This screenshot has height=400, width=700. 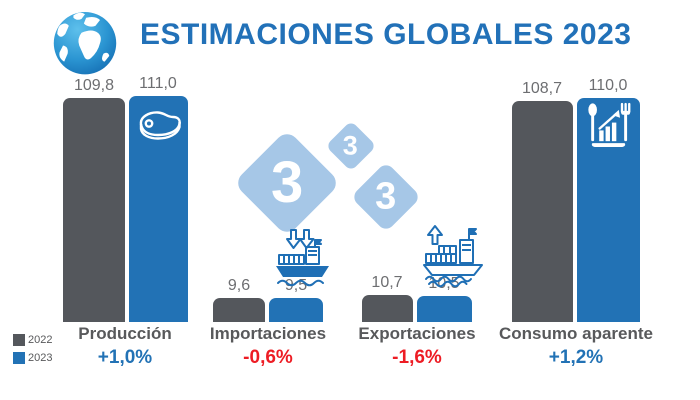 I want to click on watermark-333-large: 3, so click(x=287, y=183).